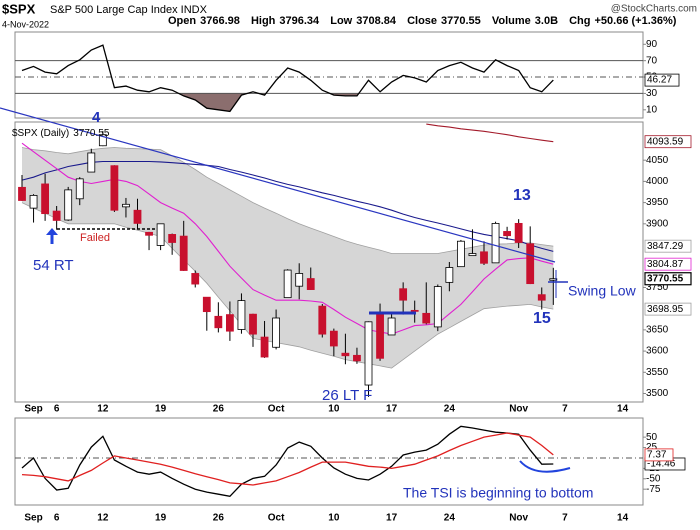  Describe the element at coordinates (25, 24) in the screenshot. I see `date: 4-Nov-2022` at that location.